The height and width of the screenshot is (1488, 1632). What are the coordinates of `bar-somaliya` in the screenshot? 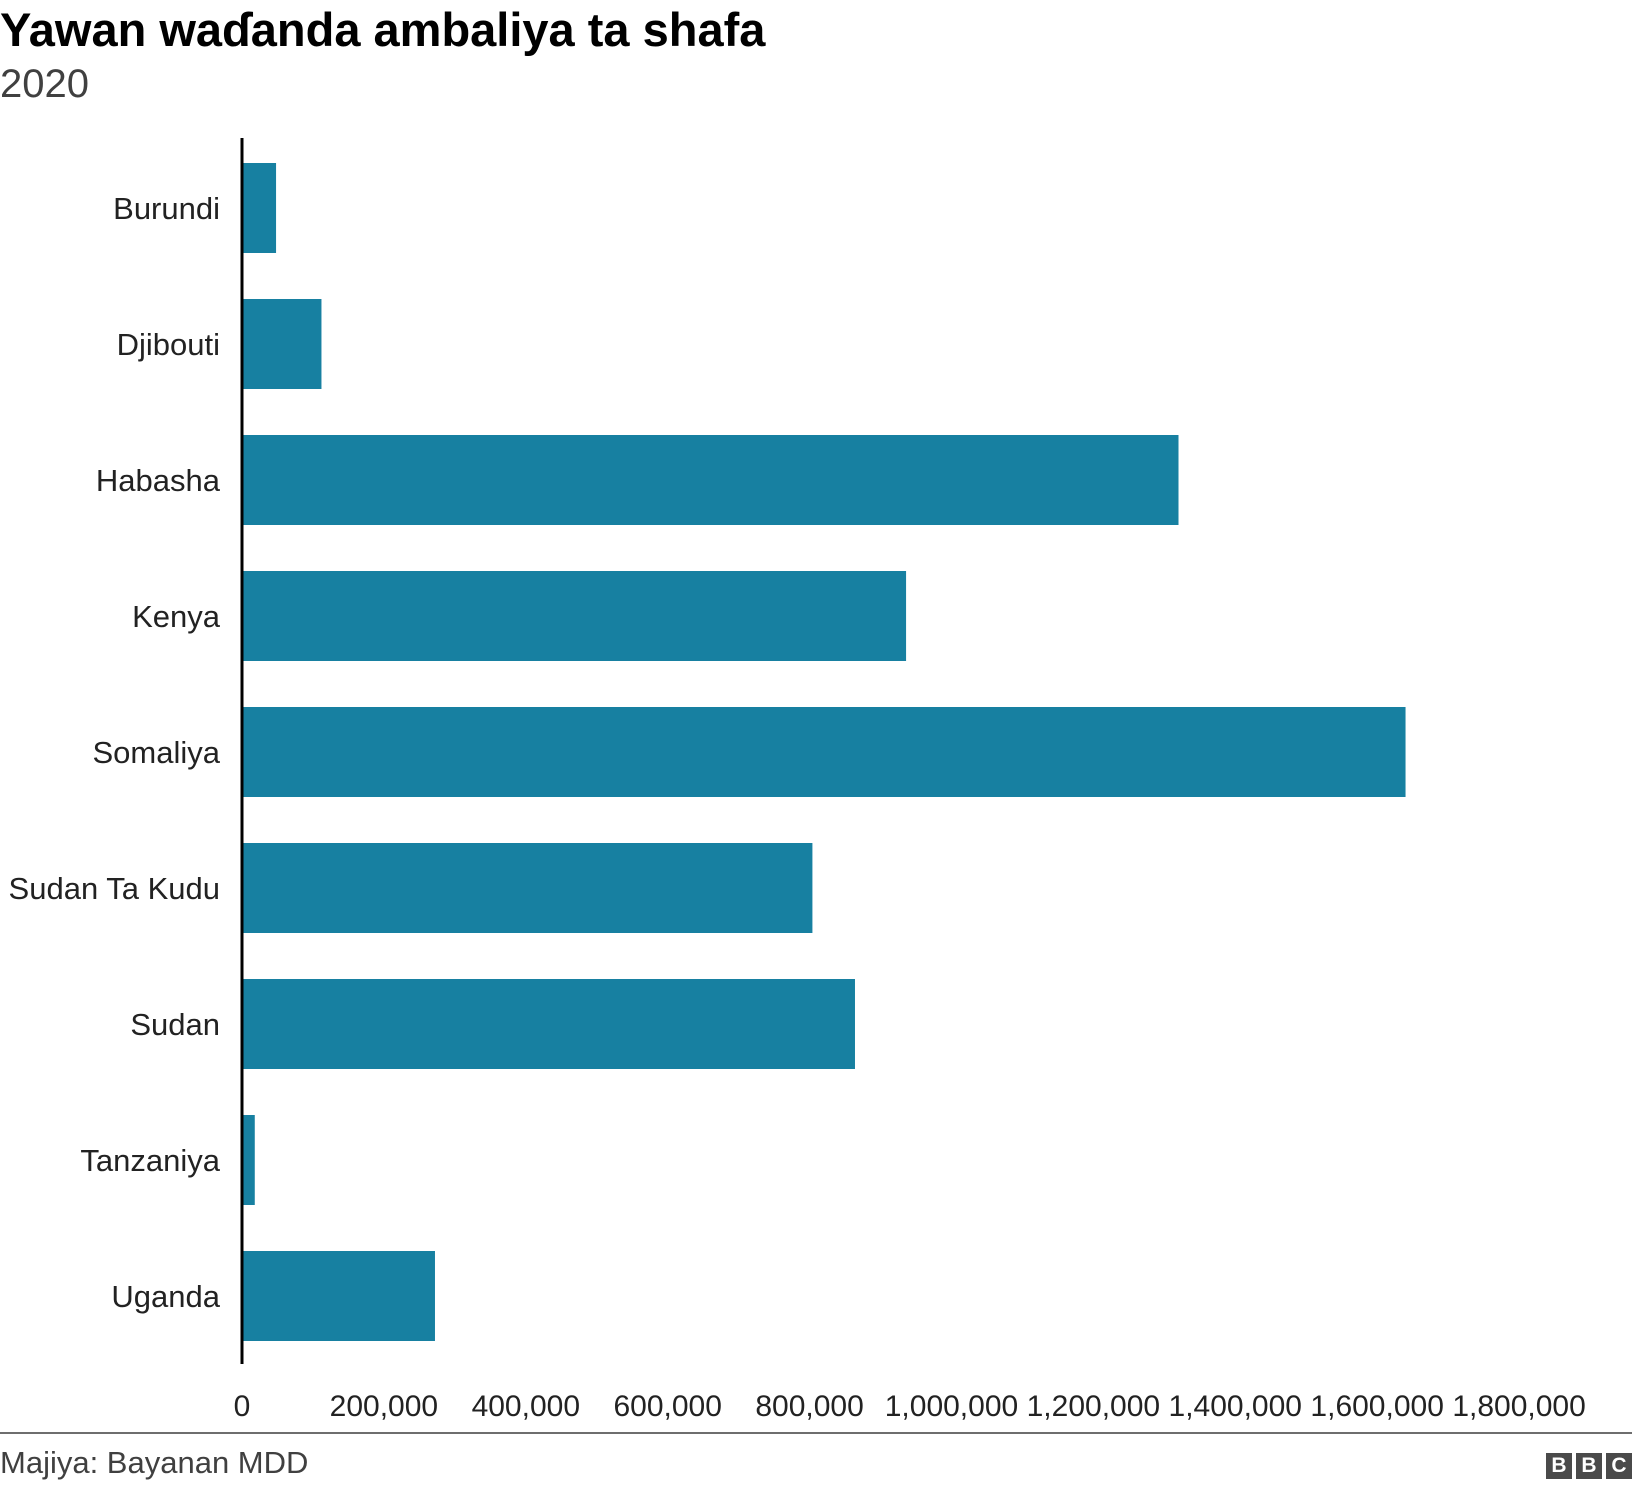 It's located at (824, 752).